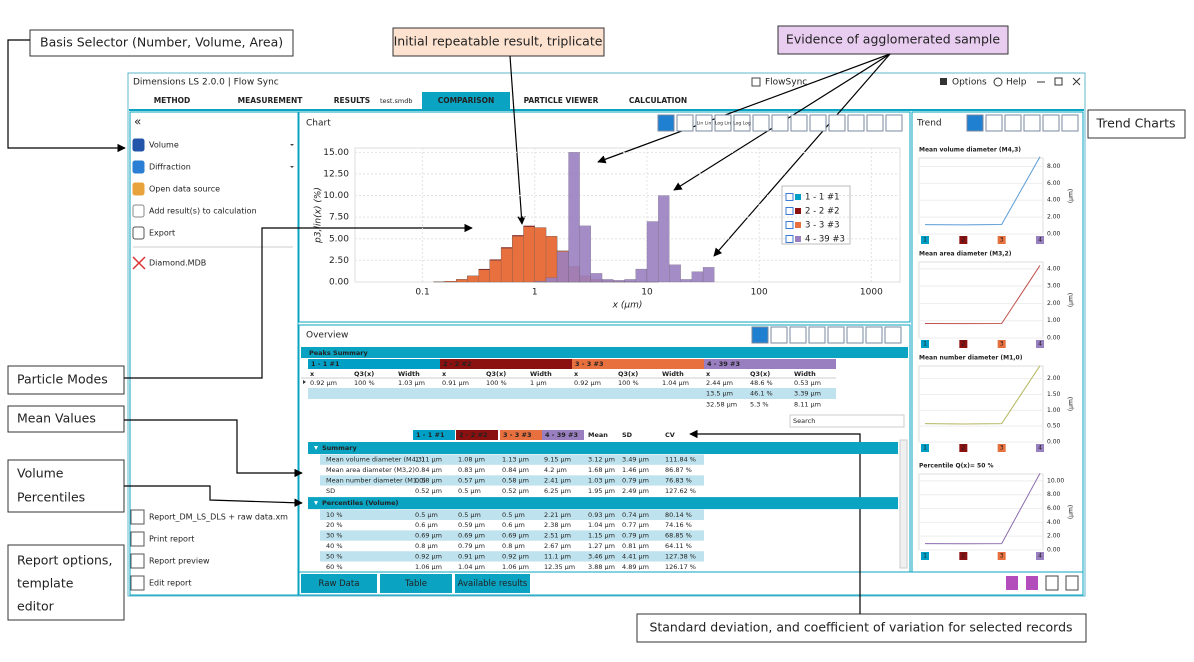 This screenshot has height=662, width=1194. Describe the element at coordinates (339, 448) in the screenshot. I see `section-title: Summary` at that location.